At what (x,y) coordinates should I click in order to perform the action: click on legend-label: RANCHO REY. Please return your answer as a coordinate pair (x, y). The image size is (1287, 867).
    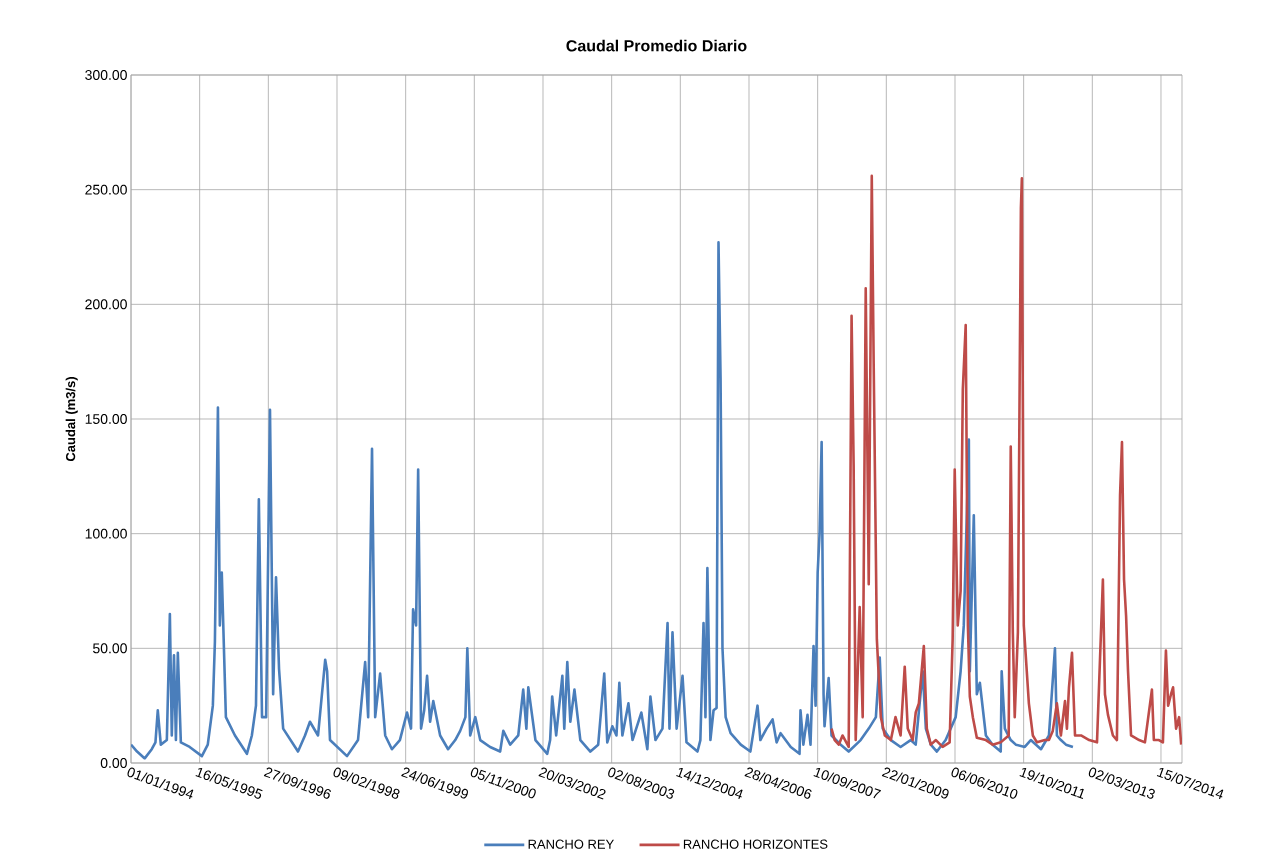
    Looking at the image, I should click on (571, 844).